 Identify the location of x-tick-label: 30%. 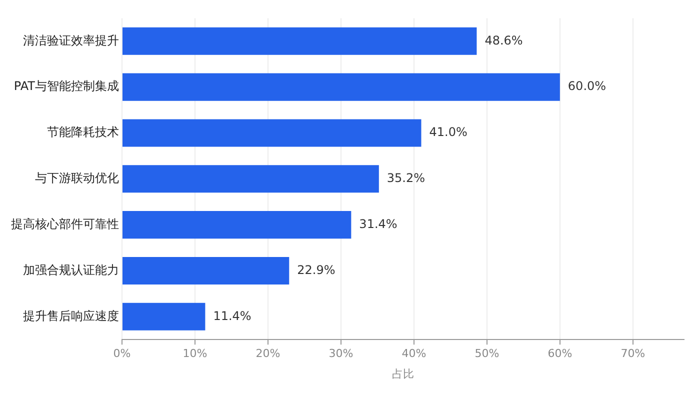
(341, 353).